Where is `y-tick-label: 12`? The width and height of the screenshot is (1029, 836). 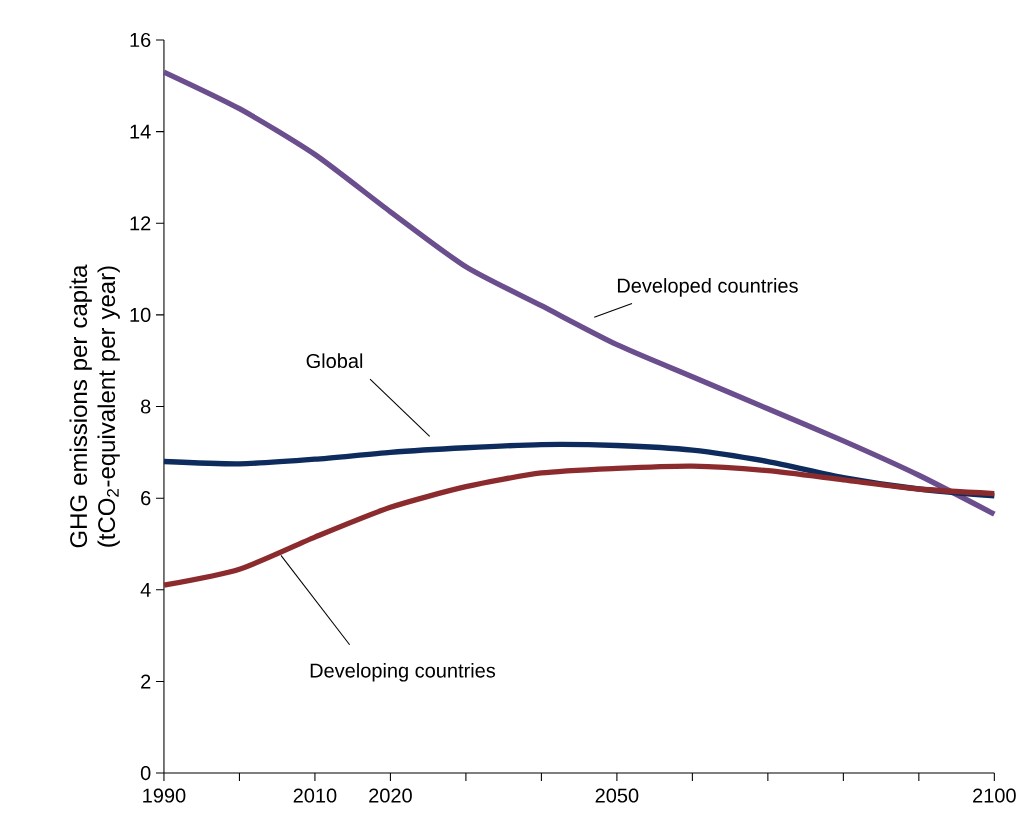 y-tick-label: 12 is located at coordinates (140, 223).